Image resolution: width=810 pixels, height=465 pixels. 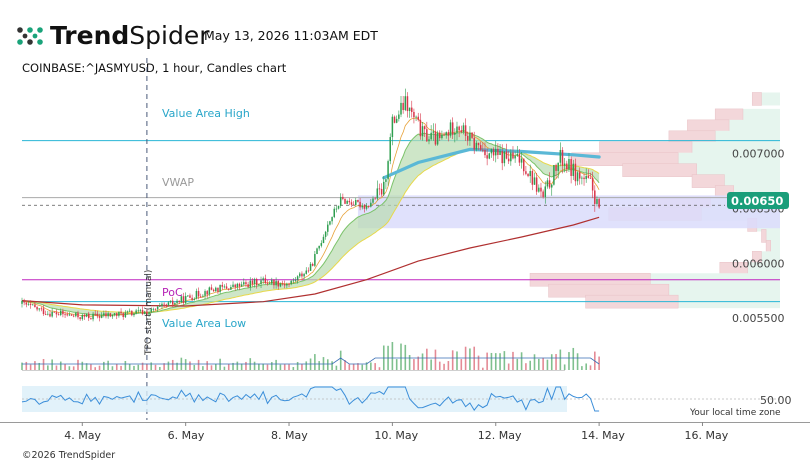 I want to click on oscillator-line, so click(x=310, y=399).